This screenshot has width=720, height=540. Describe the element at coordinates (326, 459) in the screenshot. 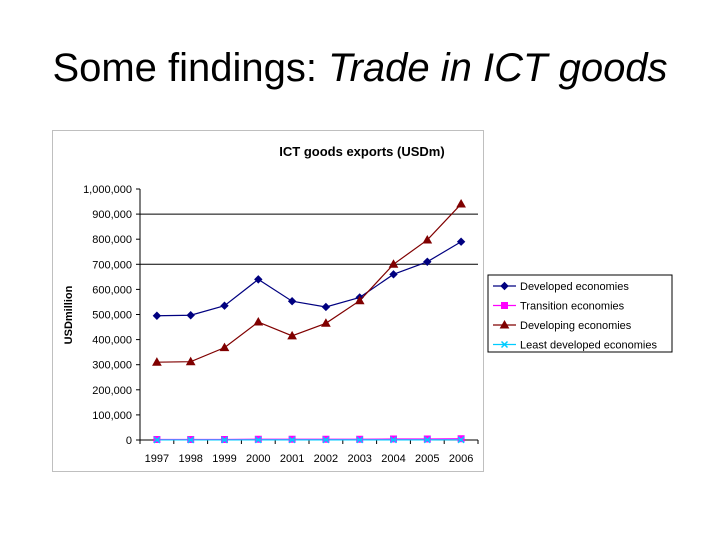

I see `x-tick-label: 2002` at that location.